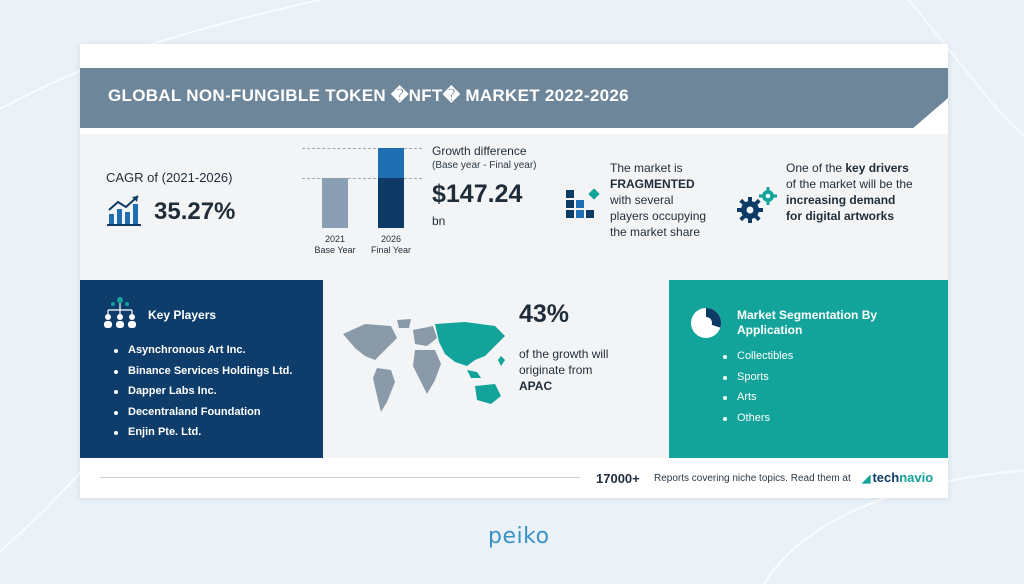  I want to click on region-line-2: originate from, so click(556, 370).